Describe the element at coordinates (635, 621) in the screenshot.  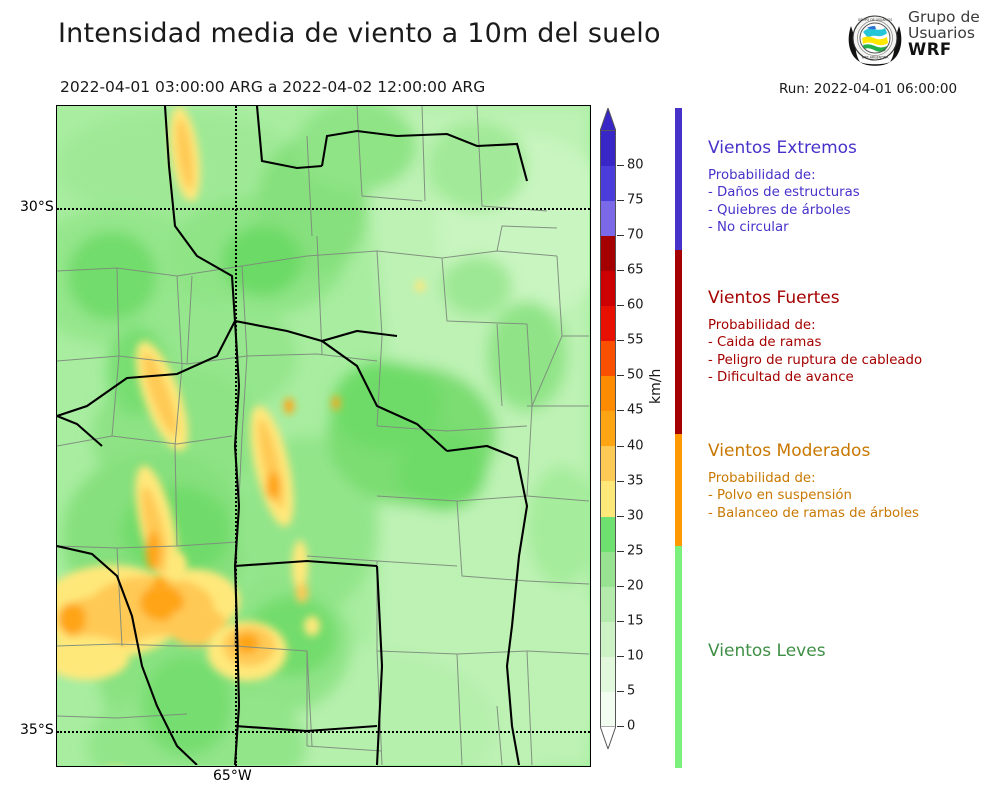
I see `colorbar-tick-label: 15` at that location.